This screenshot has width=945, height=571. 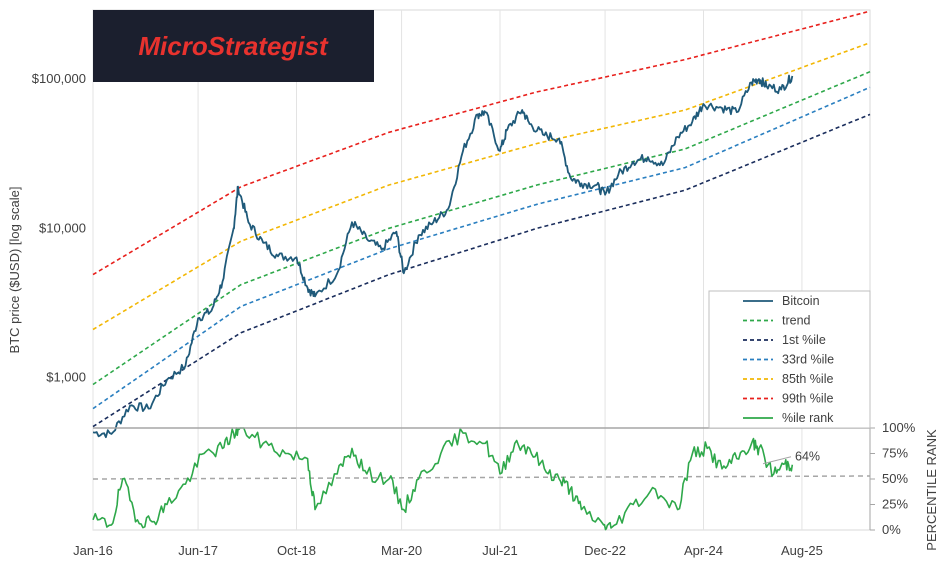 What do you see at coordinates (703, 550) in the screenshot?
I see `x-tick-label: Apr-24` at bounding box center [703, 550].